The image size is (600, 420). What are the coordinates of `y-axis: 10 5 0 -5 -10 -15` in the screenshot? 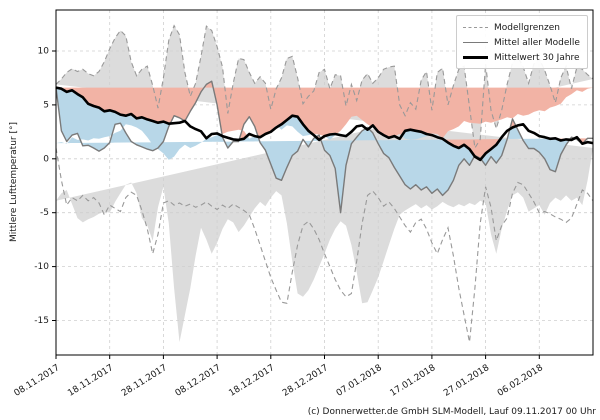 It's located at (45, 186).